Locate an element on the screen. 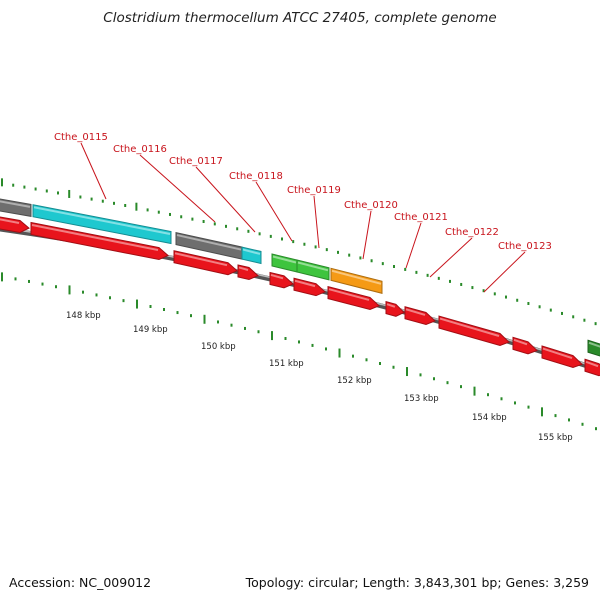 This screenshot has width=600, height=600. gene-label: Cthe_0121 is located at coordinates (421, 217).